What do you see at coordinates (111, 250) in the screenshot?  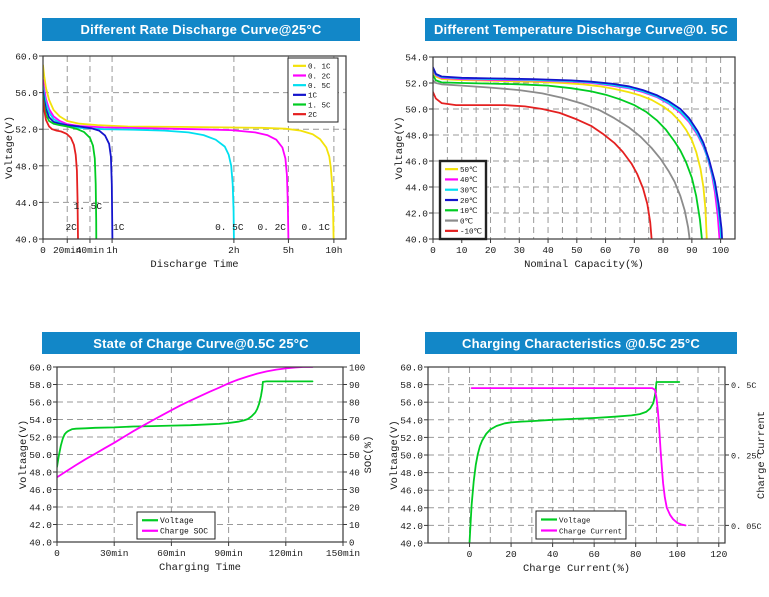 I see `x-tick-label: 1h` at bounding box center [111, 250].